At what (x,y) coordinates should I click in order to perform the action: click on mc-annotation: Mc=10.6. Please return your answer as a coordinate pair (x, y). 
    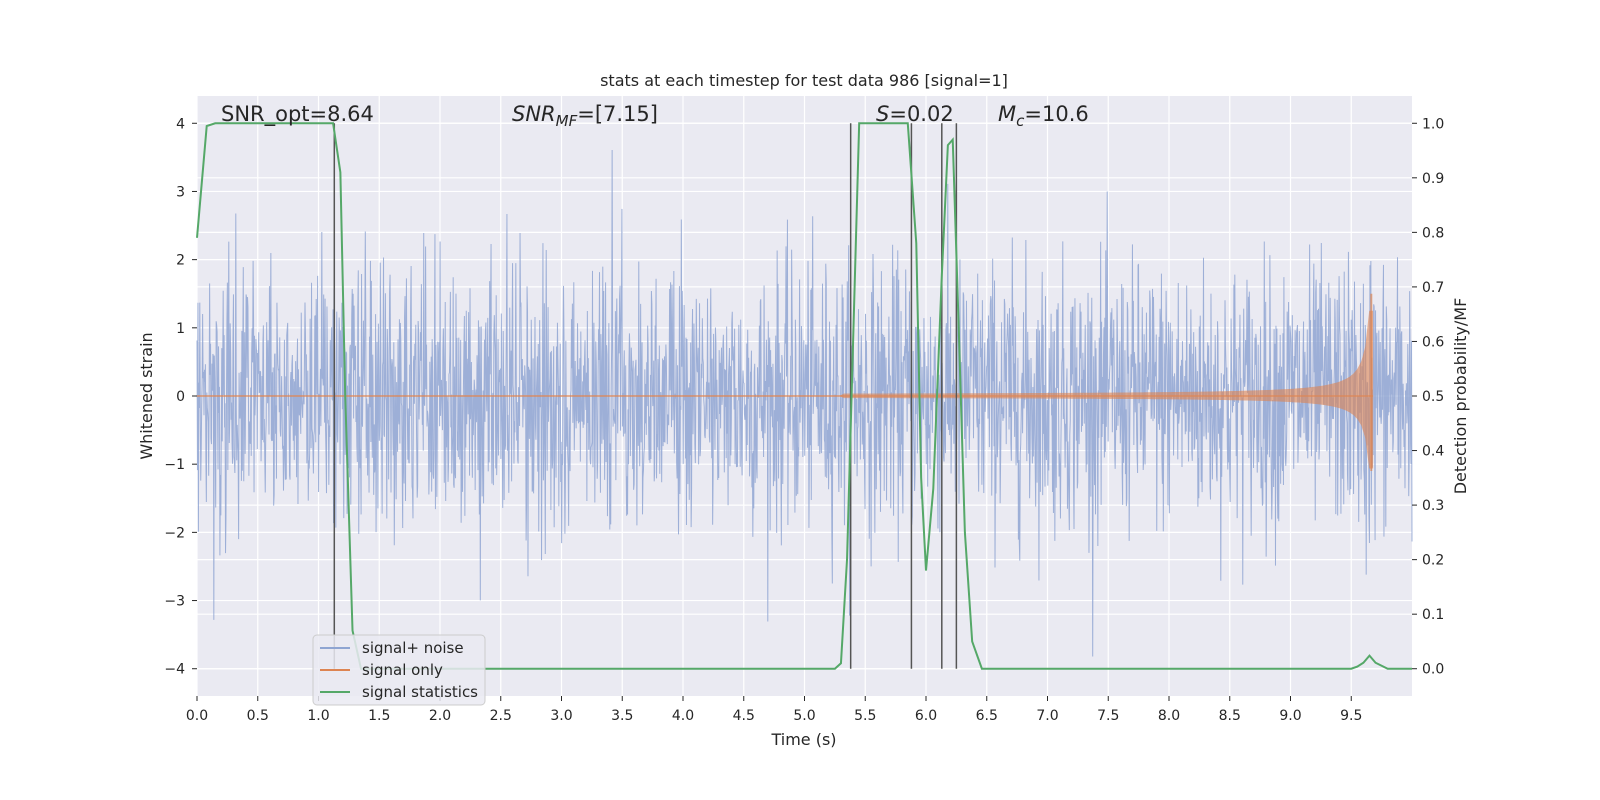
    Looking at the image, I should click on (1043, 116).